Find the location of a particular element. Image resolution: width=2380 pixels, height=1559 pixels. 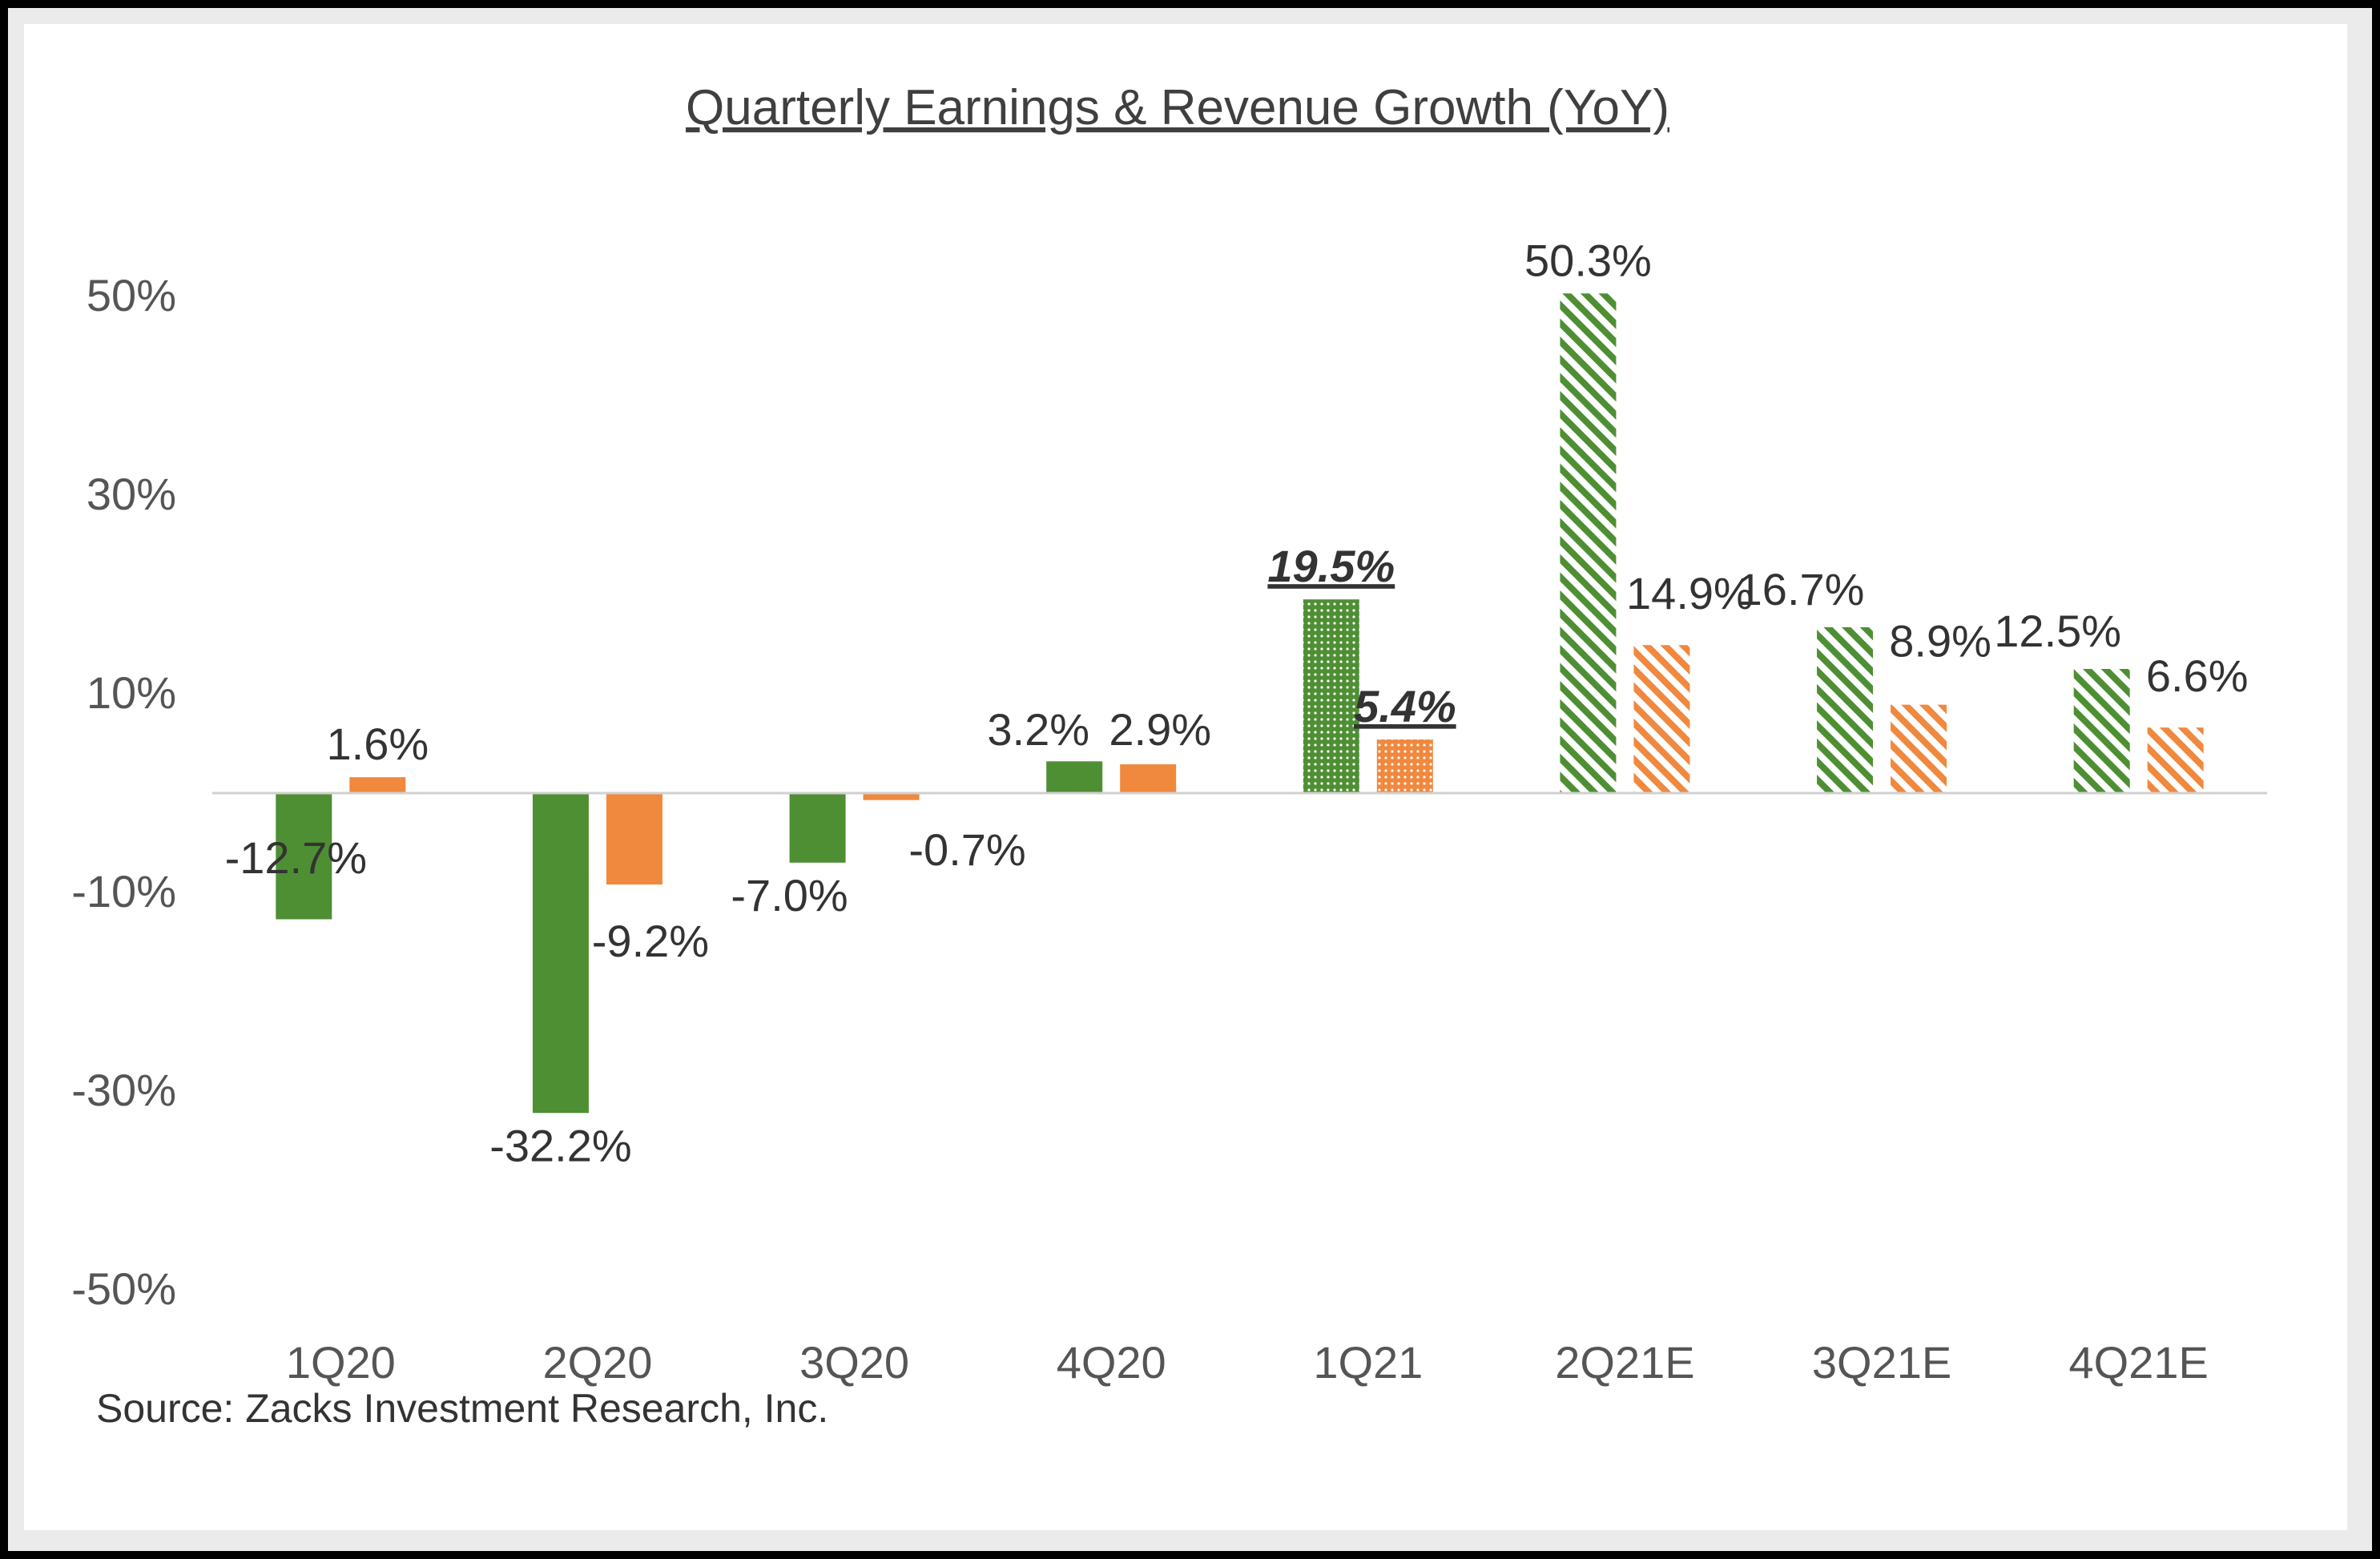

earnings-label-4q20: 3.2% is located at coordinates (1038, 729).